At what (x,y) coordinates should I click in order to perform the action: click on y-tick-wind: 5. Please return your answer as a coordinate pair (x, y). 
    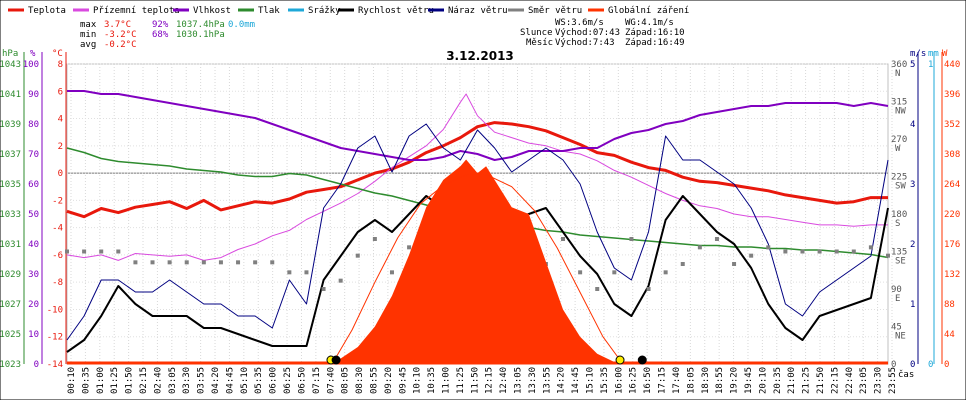
    Looking at the image, I should click on (912, 65).